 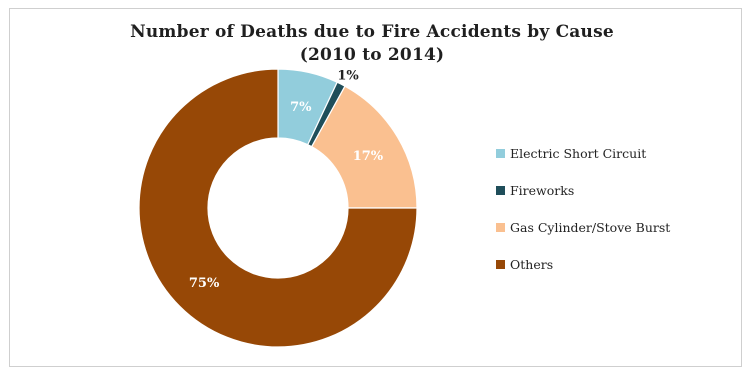 I want to click on label-fireworks: 1%, so click(x=348, y=75).